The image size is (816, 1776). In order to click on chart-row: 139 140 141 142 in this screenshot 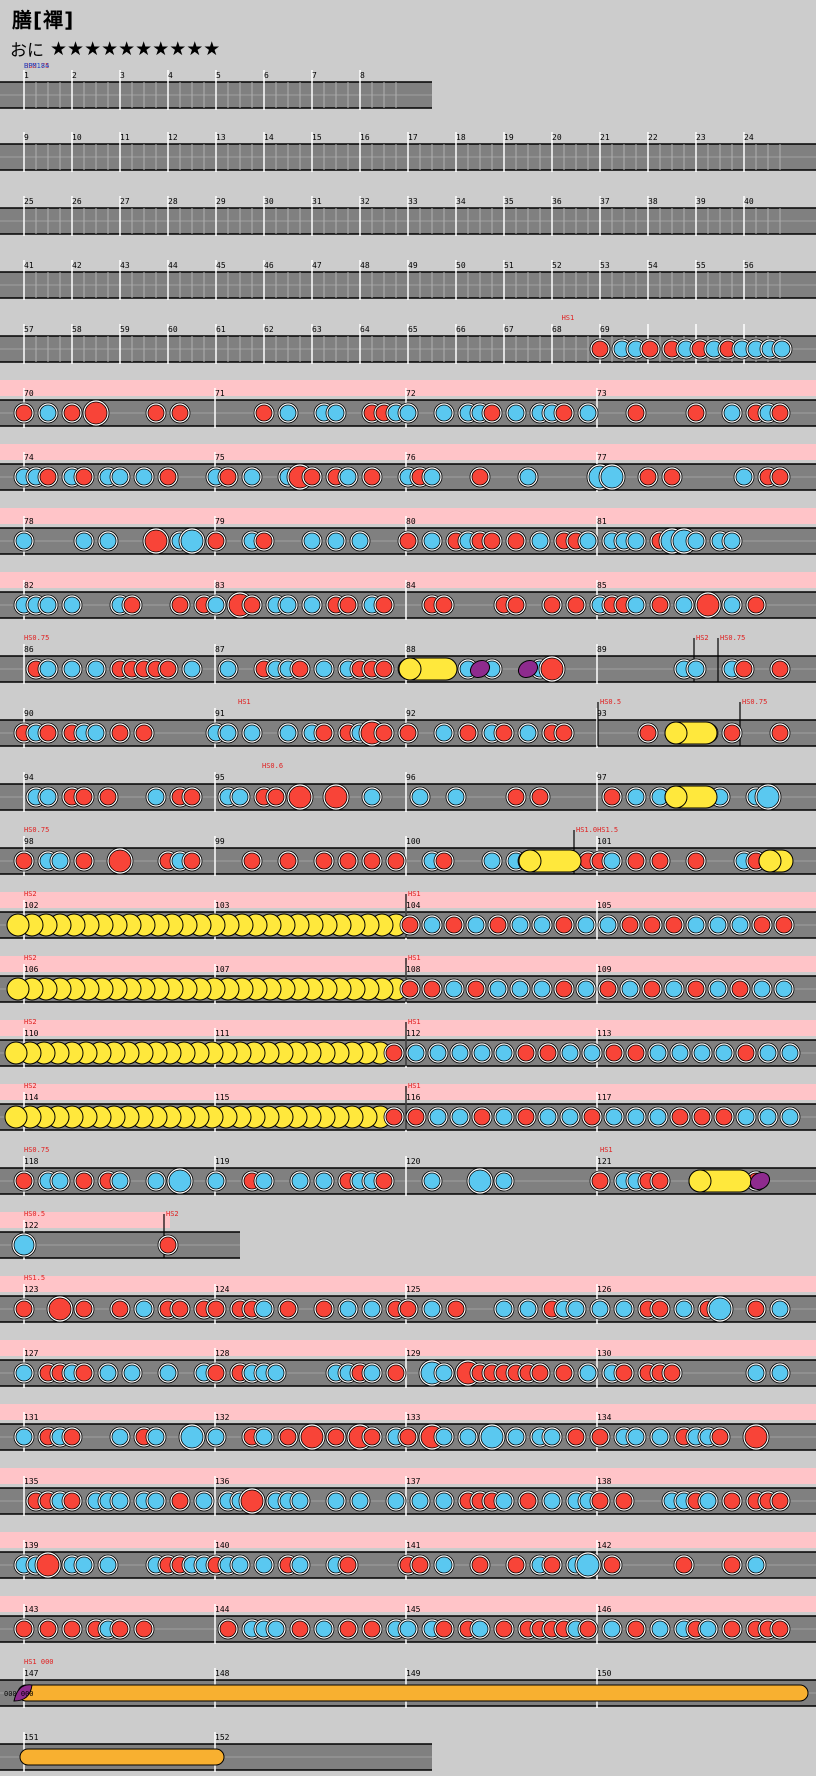, I will do `click(408, 1556)`.